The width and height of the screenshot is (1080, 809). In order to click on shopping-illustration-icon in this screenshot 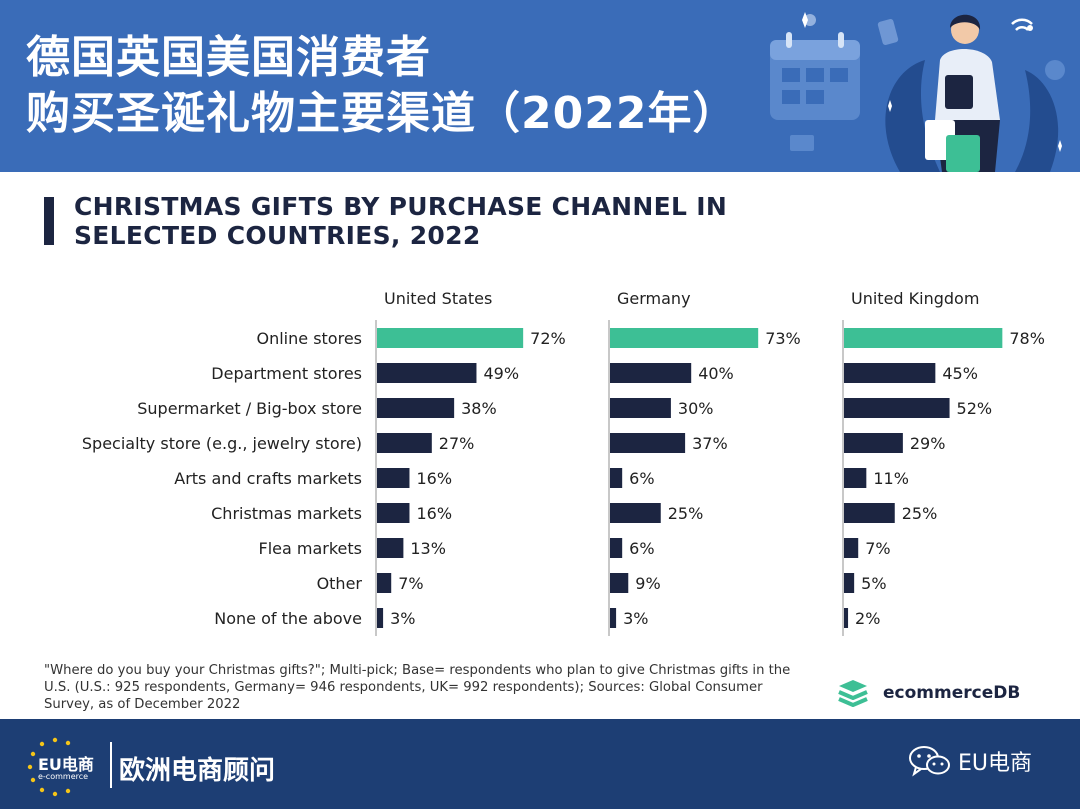, I will do `click(917, 92)`.